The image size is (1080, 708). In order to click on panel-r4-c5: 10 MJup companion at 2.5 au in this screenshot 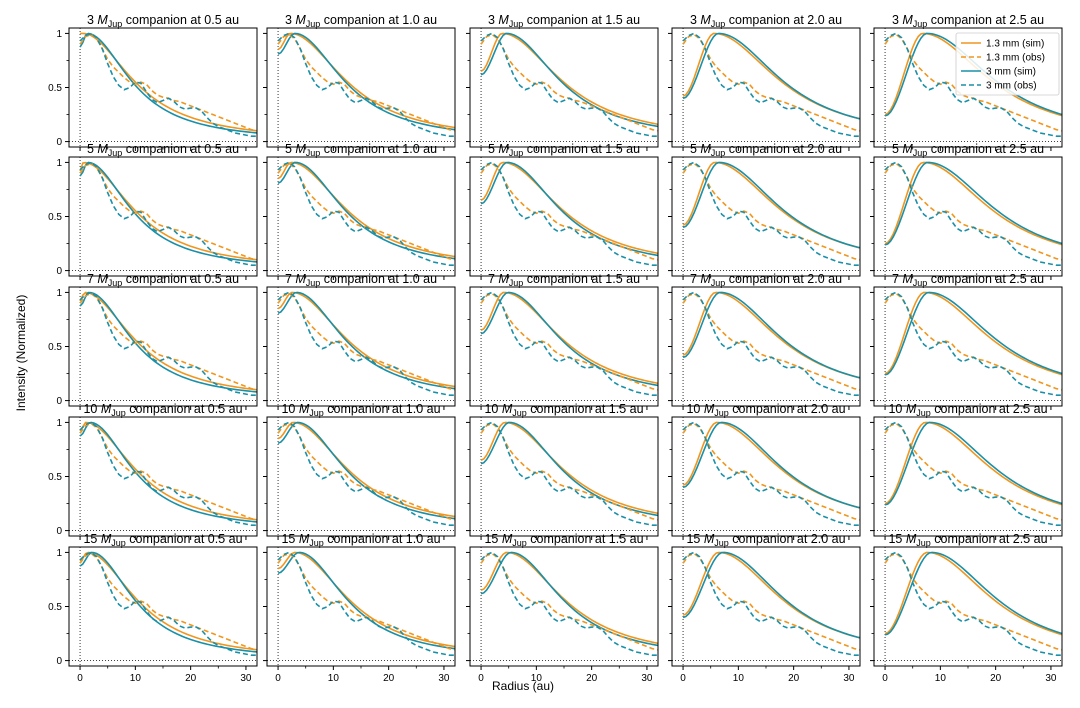, I will do `click(966, 471)`.